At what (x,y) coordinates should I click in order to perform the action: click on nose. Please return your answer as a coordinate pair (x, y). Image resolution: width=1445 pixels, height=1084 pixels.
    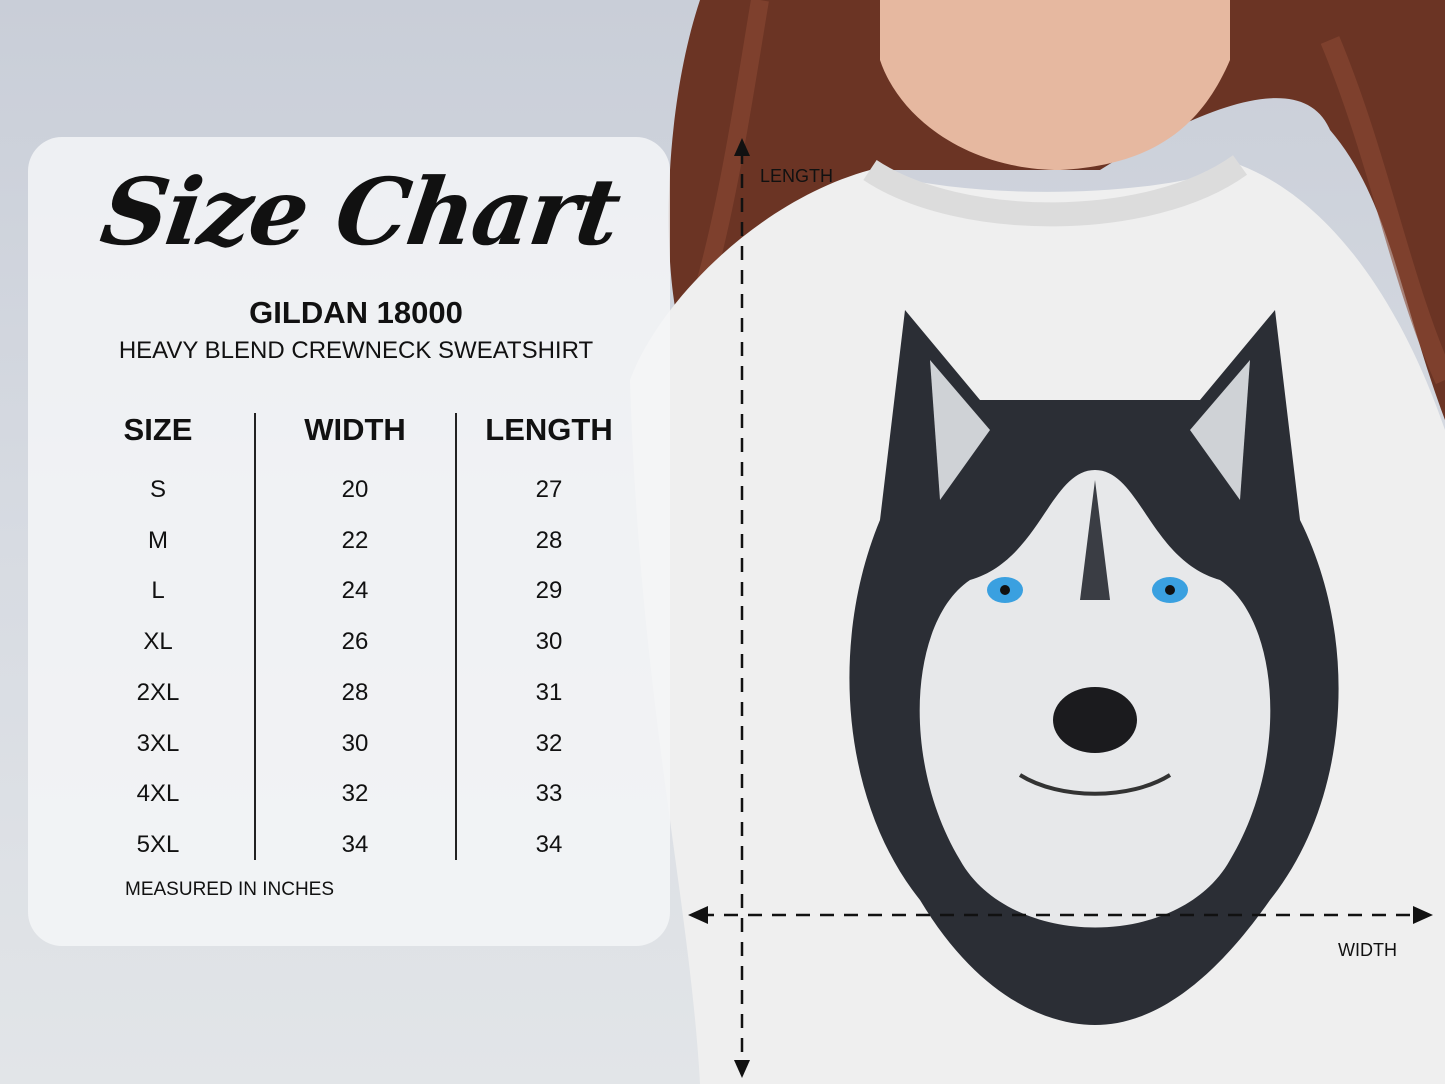
    Looking at the image, I should click on (1095, 720).